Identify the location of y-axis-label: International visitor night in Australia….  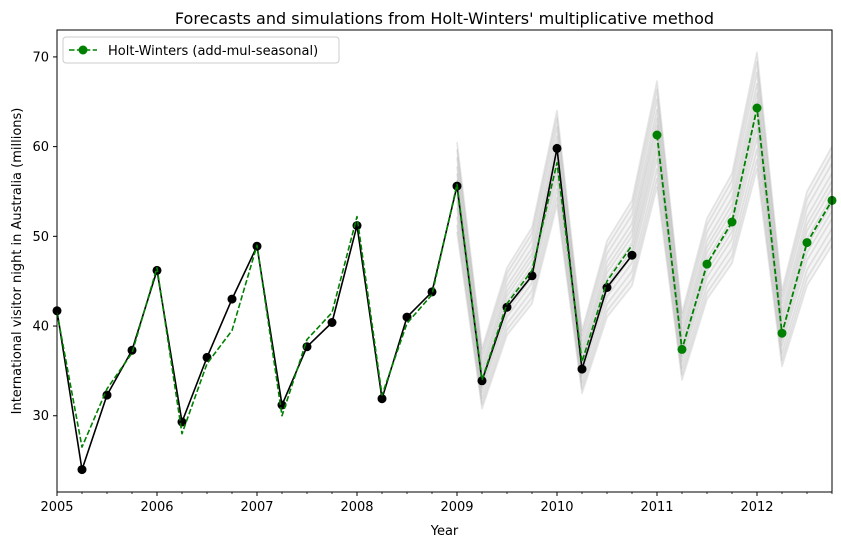
(17, 261).